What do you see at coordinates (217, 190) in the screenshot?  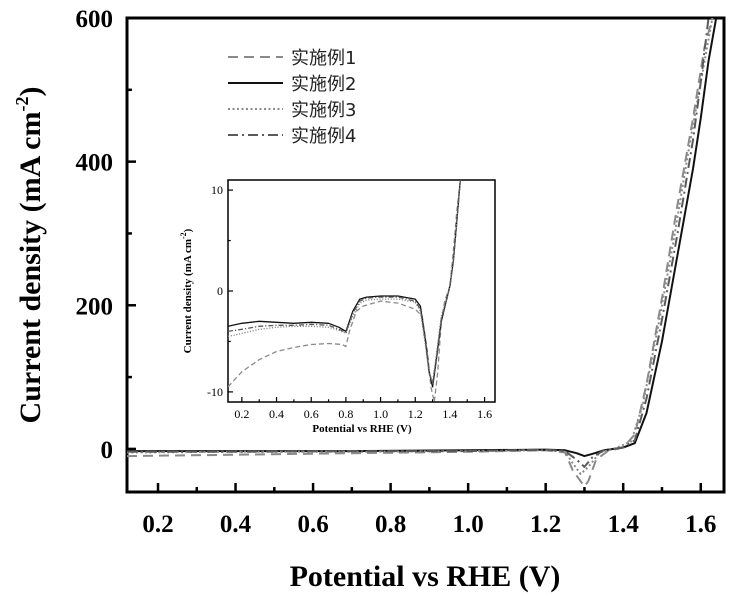 I see `inset-y-tick-label: 10` at bounding box center [217, 190].